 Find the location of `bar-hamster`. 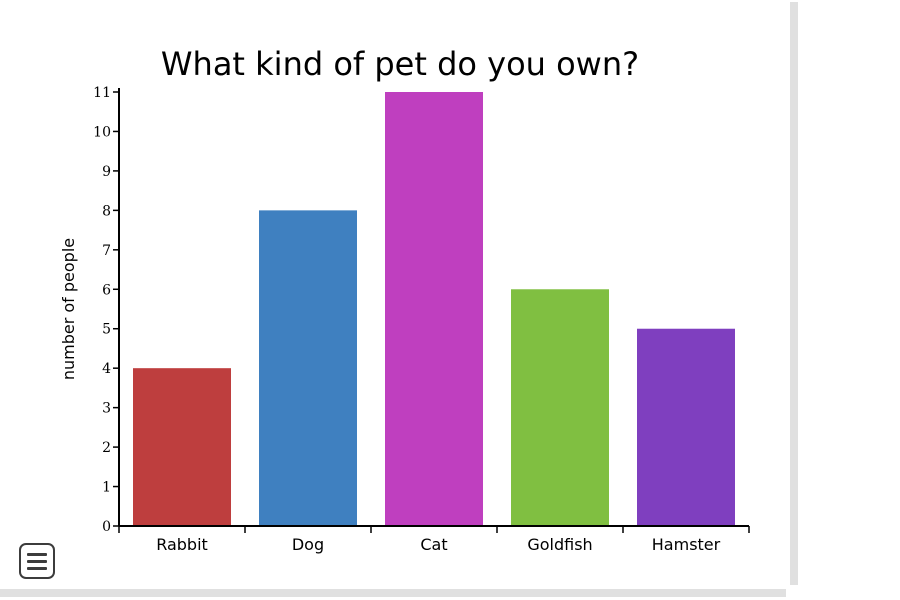

bar-hamster is located at coordinates (686, 427).